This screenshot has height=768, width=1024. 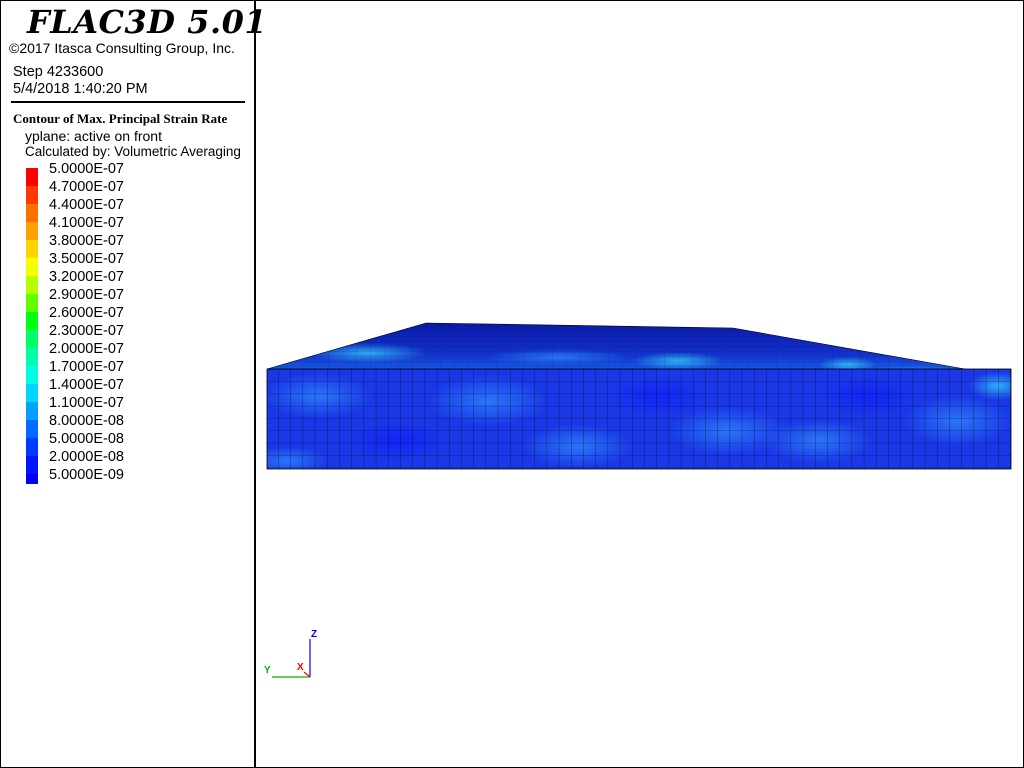 I want to click on color-level-label: 1.4000E-07, so click(x=86, y=385).